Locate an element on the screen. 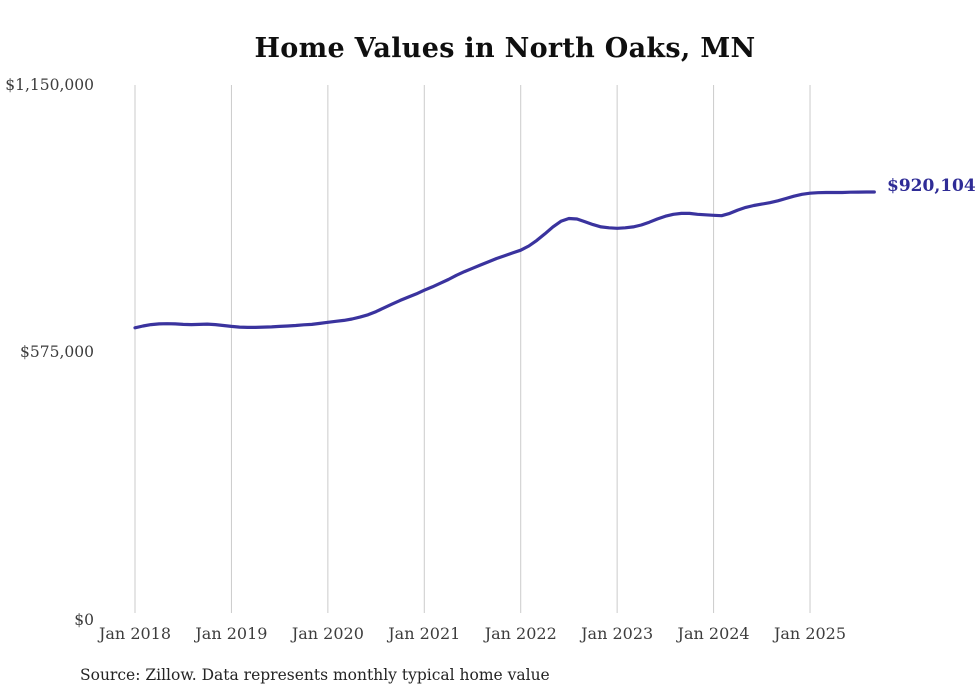 The height and width of the screenshot is (699, 980). latest-value-label: $920,104 is located at coordinates (931, 186).